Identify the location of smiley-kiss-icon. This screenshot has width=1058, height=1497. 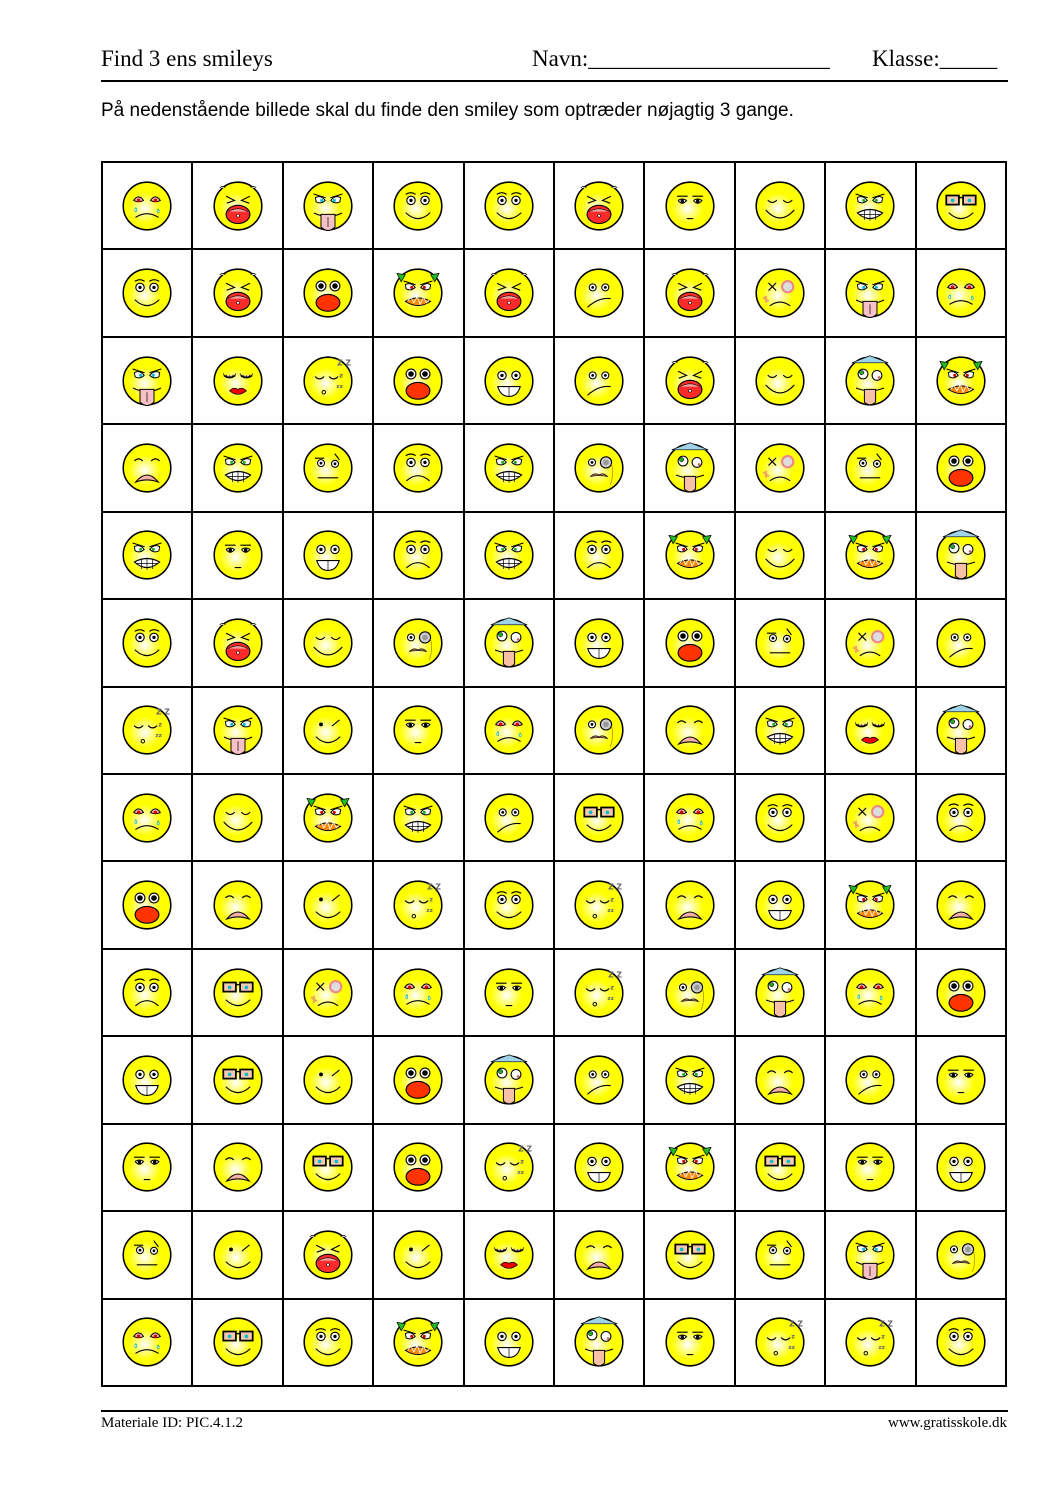
(870, 730).